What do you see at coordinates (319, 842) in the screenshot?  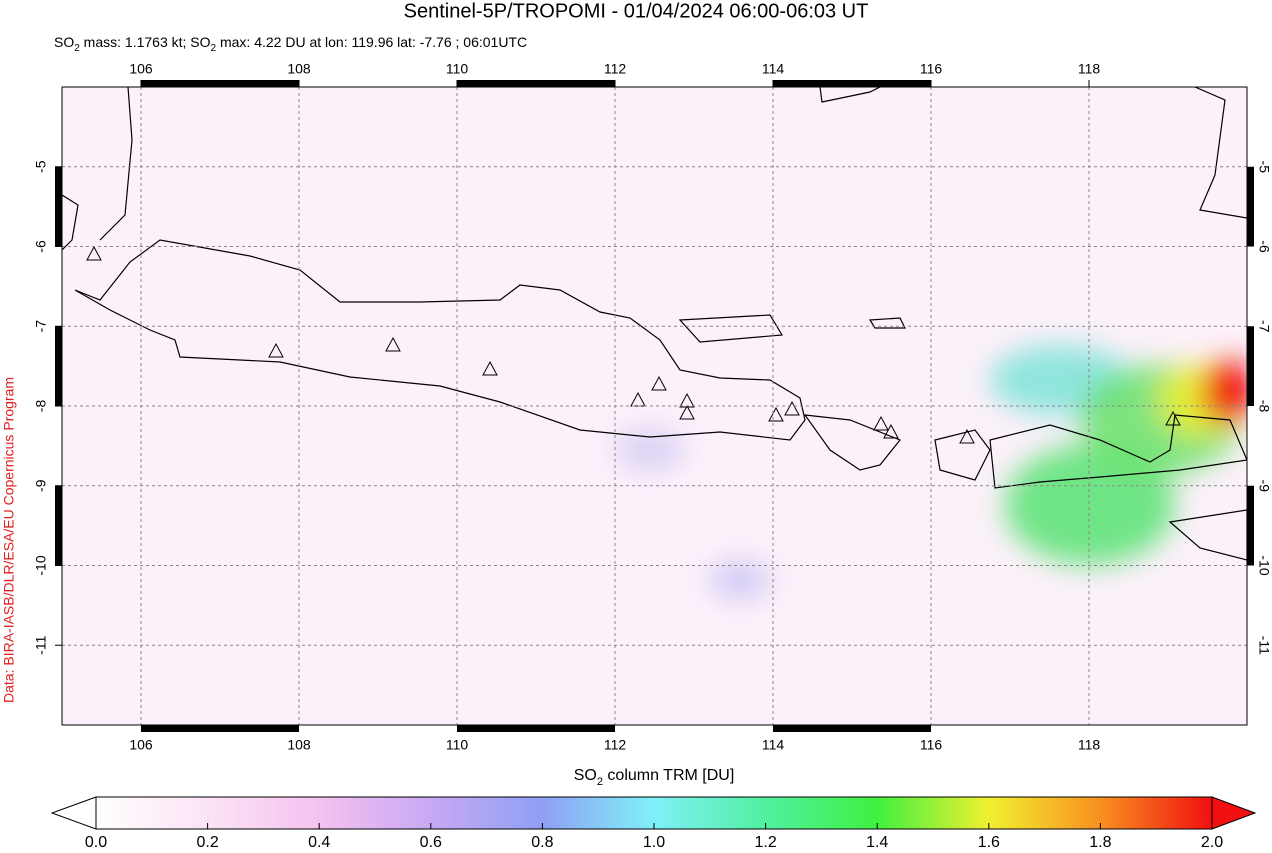 I see `colorbar-tick-label: 0.4` at bounding box center [319, 842].